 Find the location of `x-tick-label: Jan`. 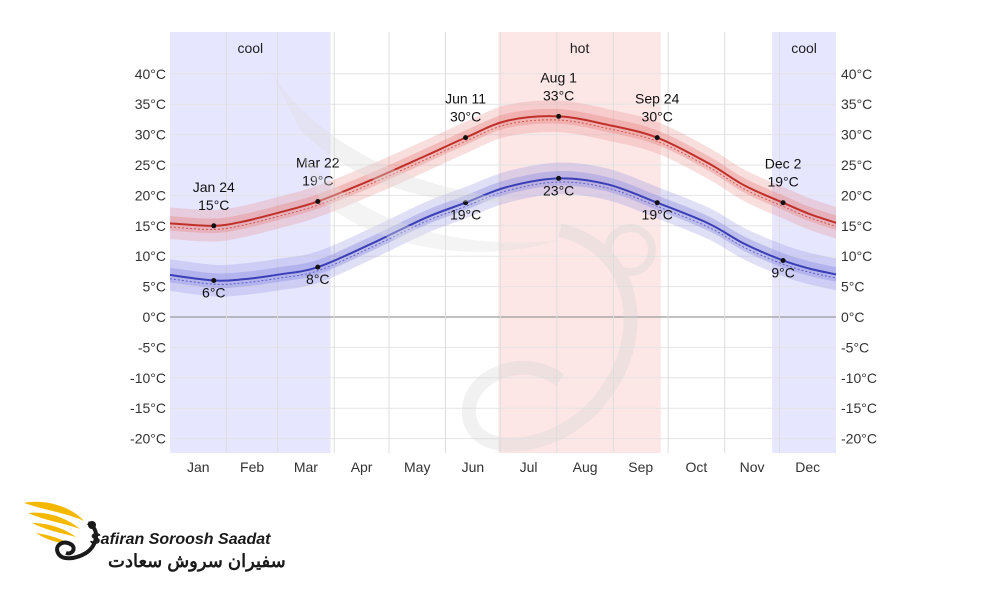

x-tick-label: Jan is located at coordinates (198, 467).